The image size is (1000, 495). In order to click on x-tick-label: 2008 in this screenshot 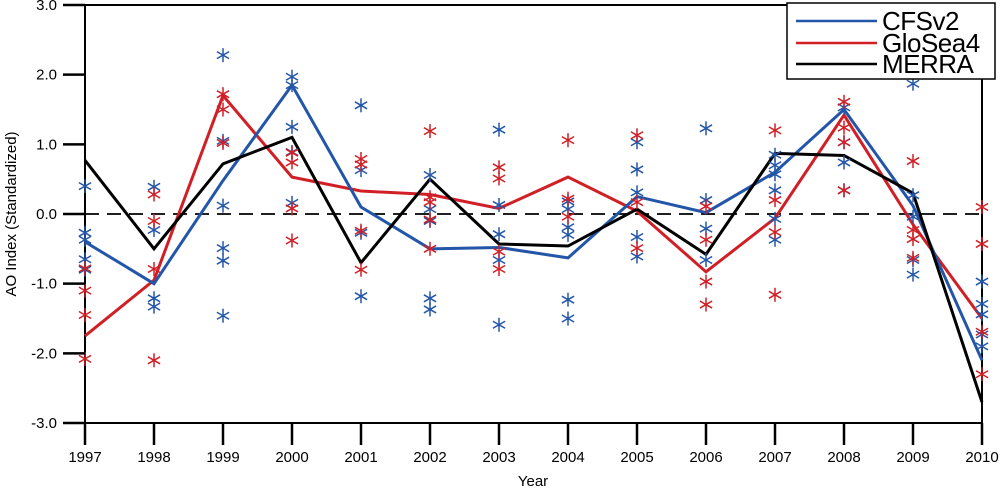, I will do `click(843, 457)`.